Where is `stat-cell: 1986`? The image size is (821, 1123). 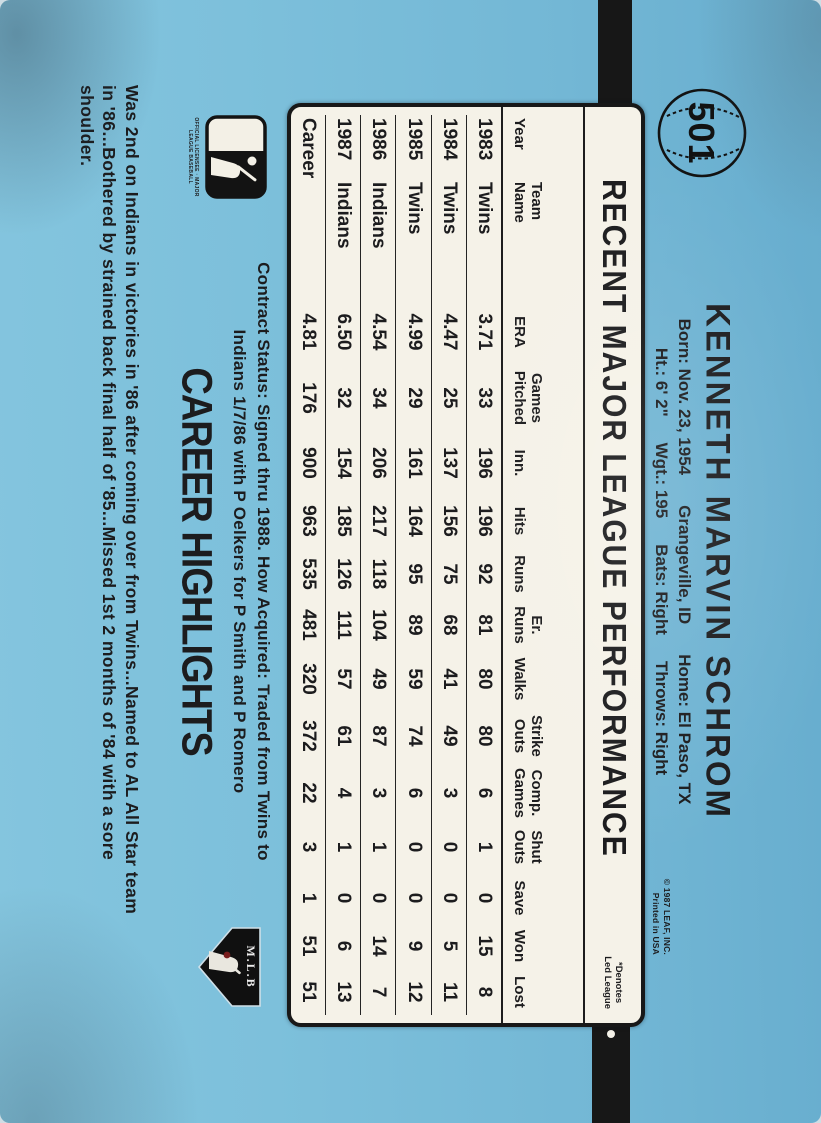 stat-cell: 1986 is located at coordinates (379, 139).